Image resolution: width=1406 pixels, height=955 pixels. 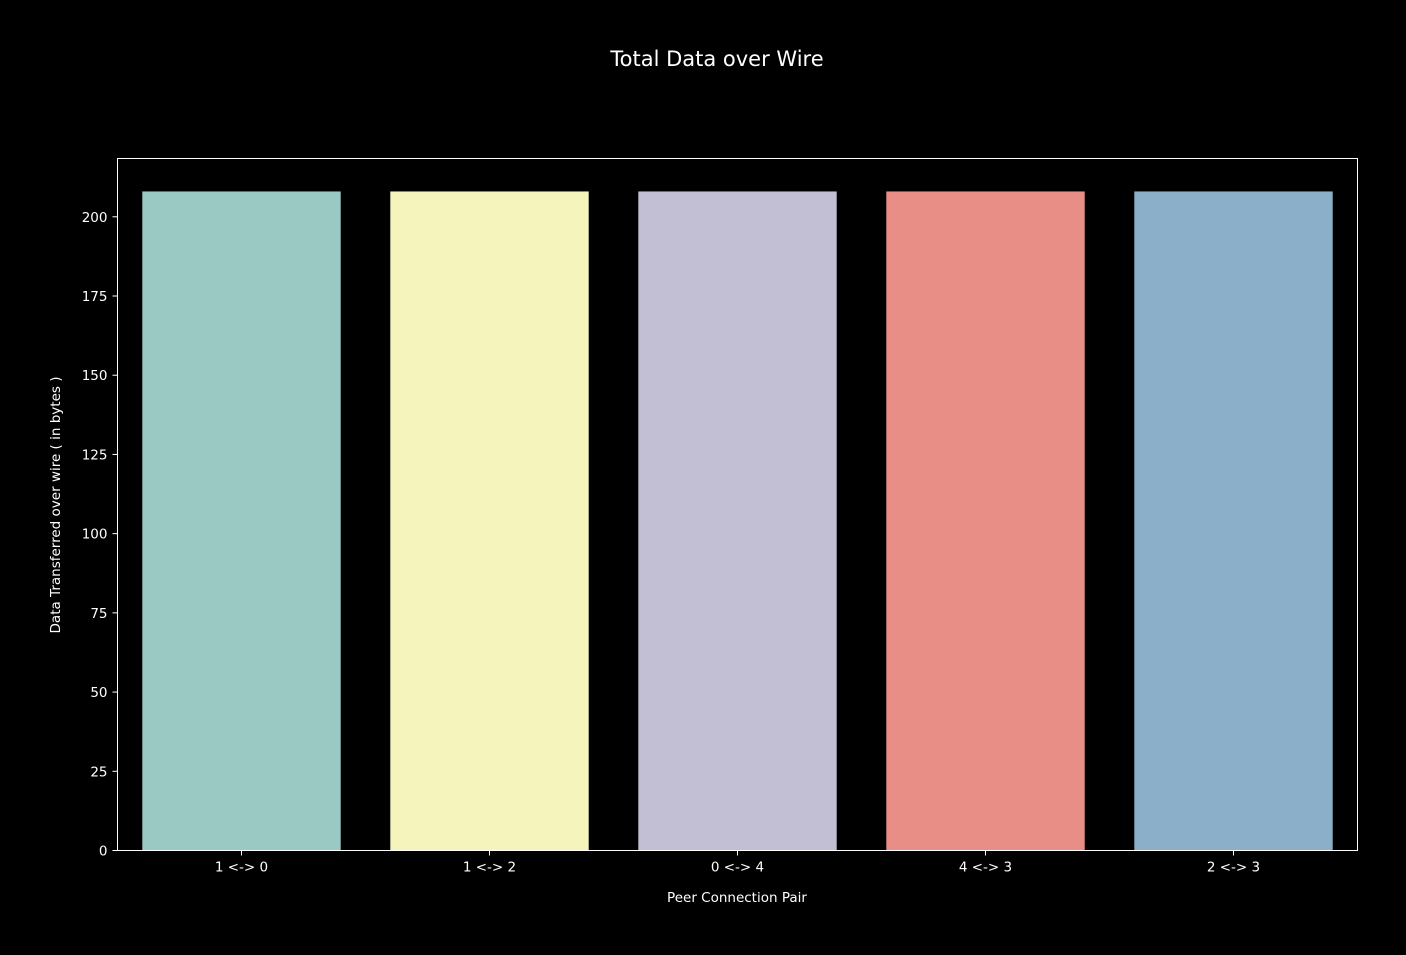 I want to click on x-tick-label: 1 <-> 2, so click(x=489, y=868).